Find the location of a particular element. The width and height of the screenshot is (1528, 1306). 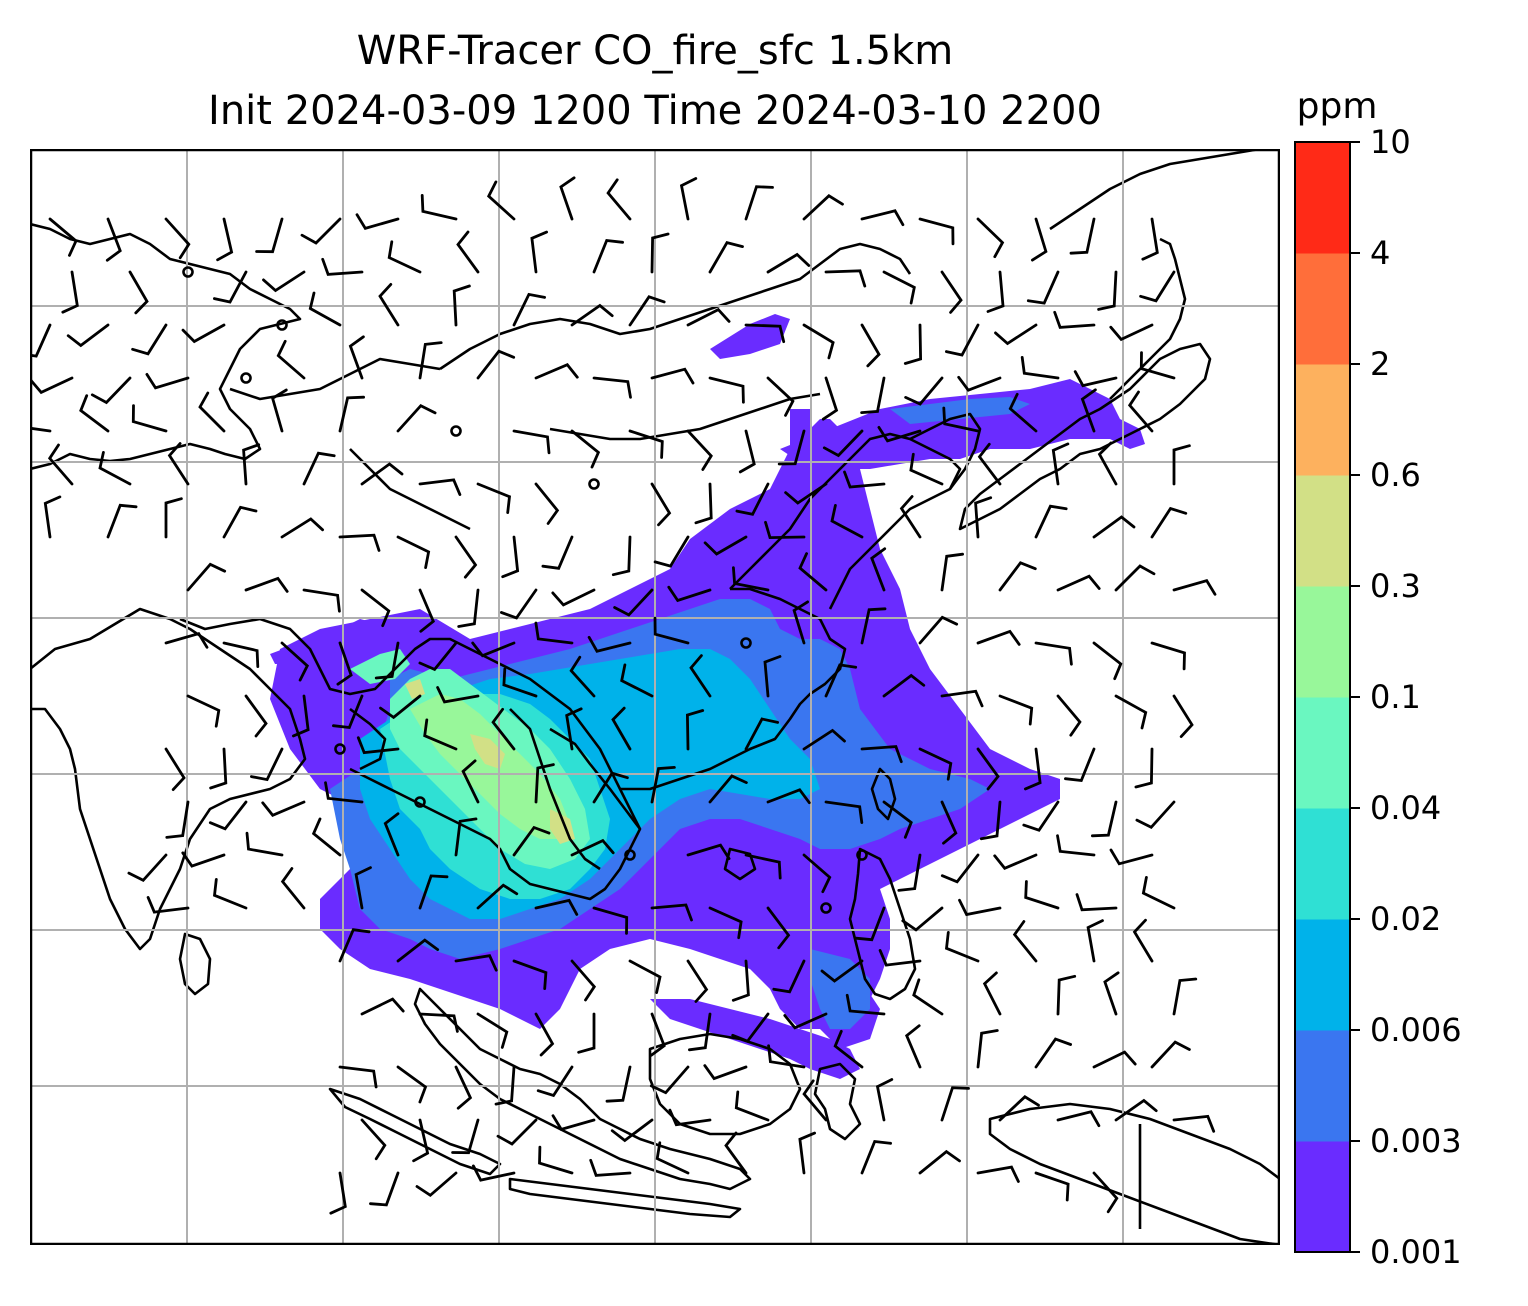

coastline-new-guinea is located at coordinates (1134, 1173).